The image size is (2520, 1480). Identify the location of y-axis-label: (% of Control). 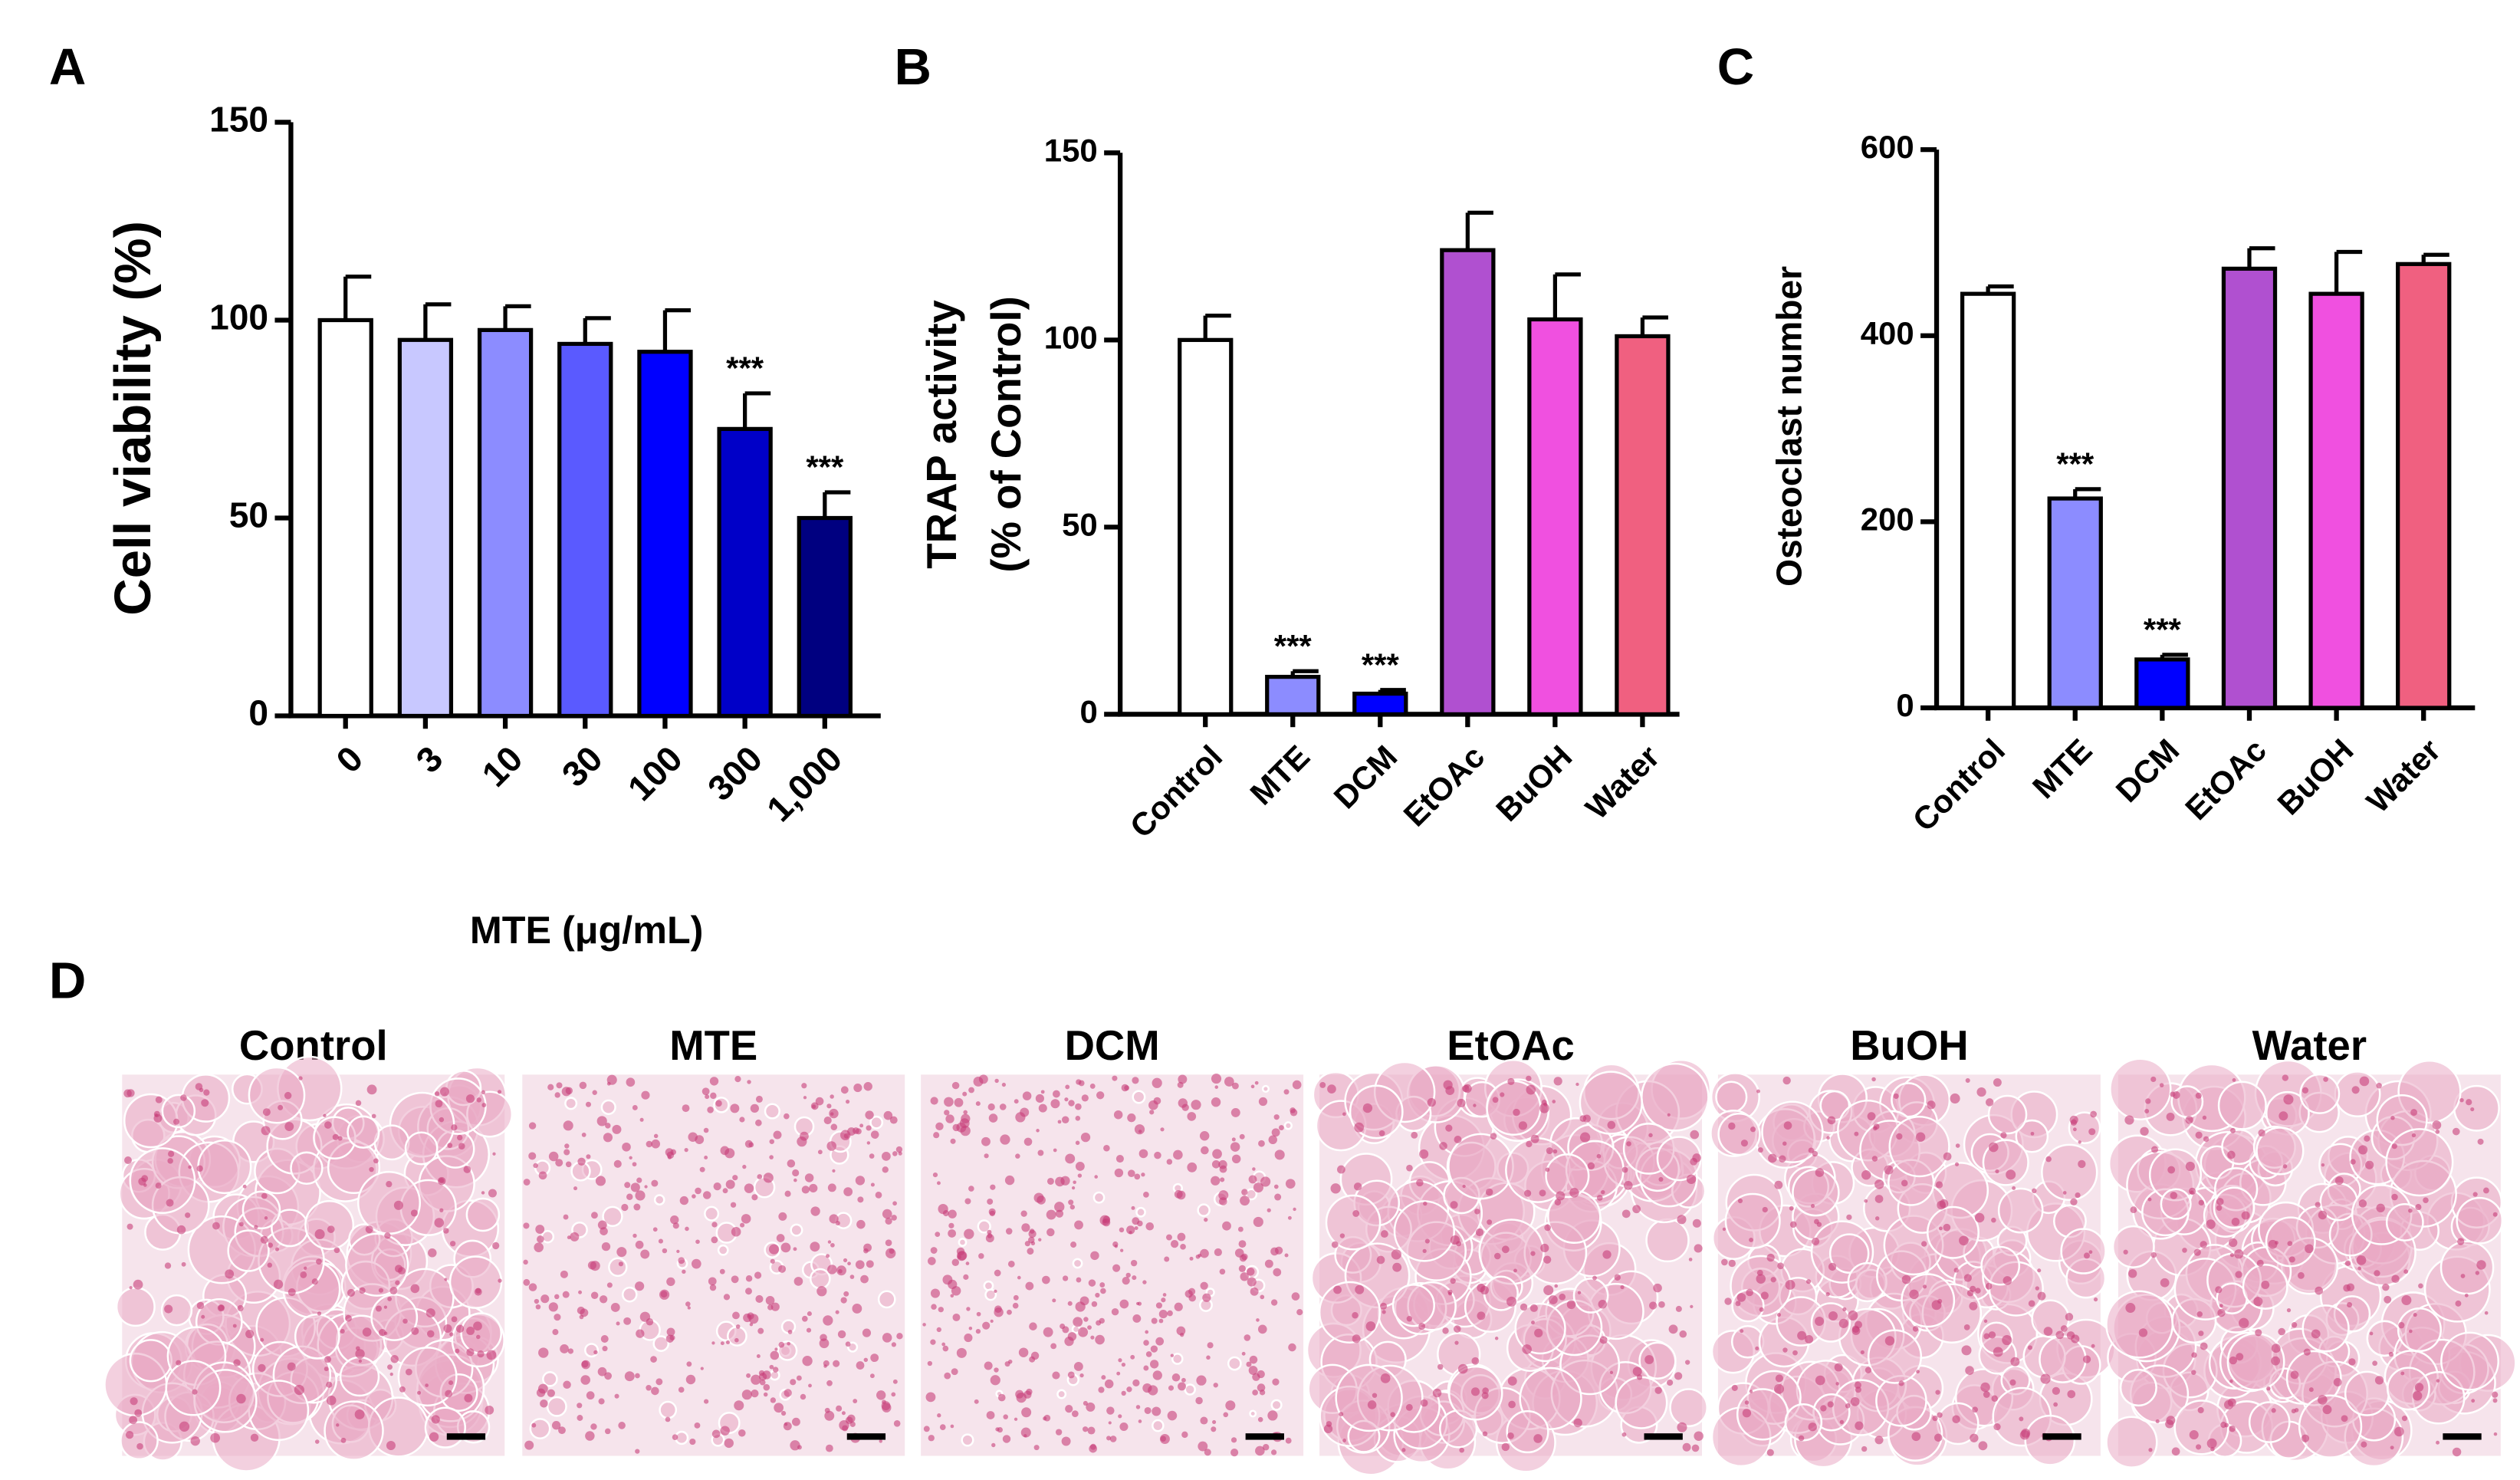
(1006, 434).